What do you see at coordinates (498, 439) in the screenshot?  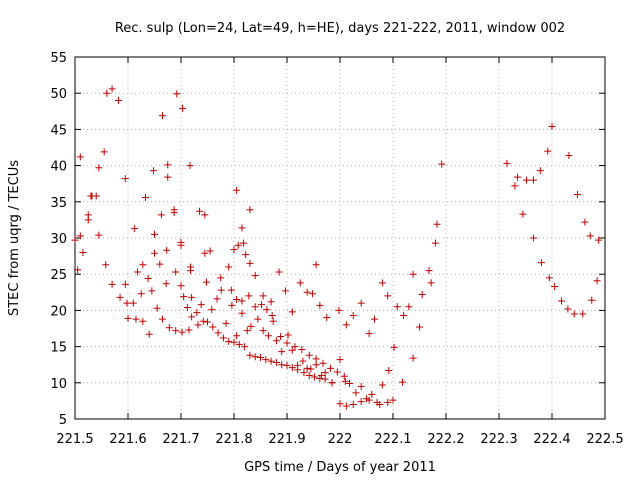 I see `x-tick-label: 222.3` at bounding box center [498, 439].